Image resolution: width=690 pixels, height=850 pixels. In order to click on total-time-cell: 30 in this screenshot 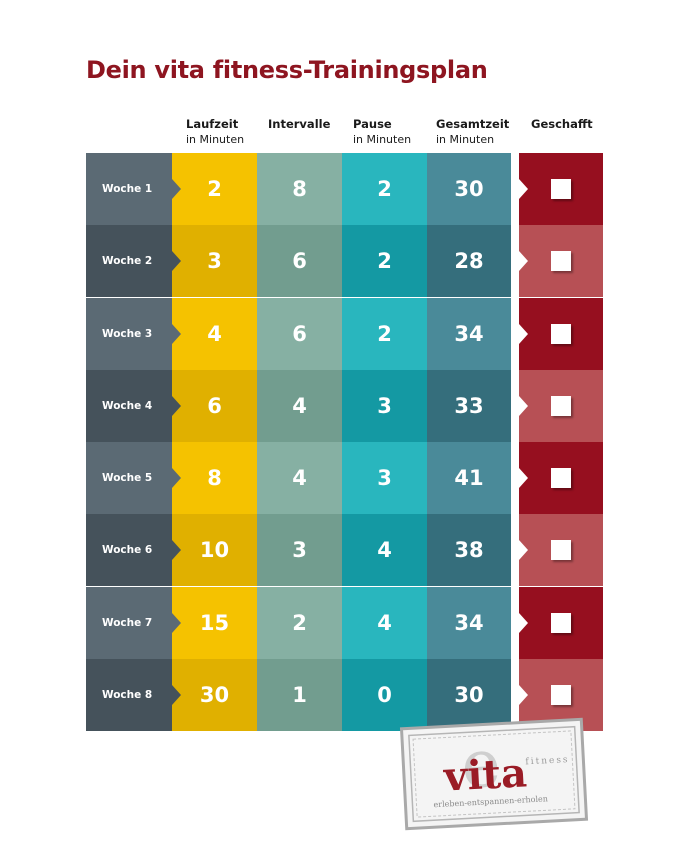, I will do `click(469, 694)`.